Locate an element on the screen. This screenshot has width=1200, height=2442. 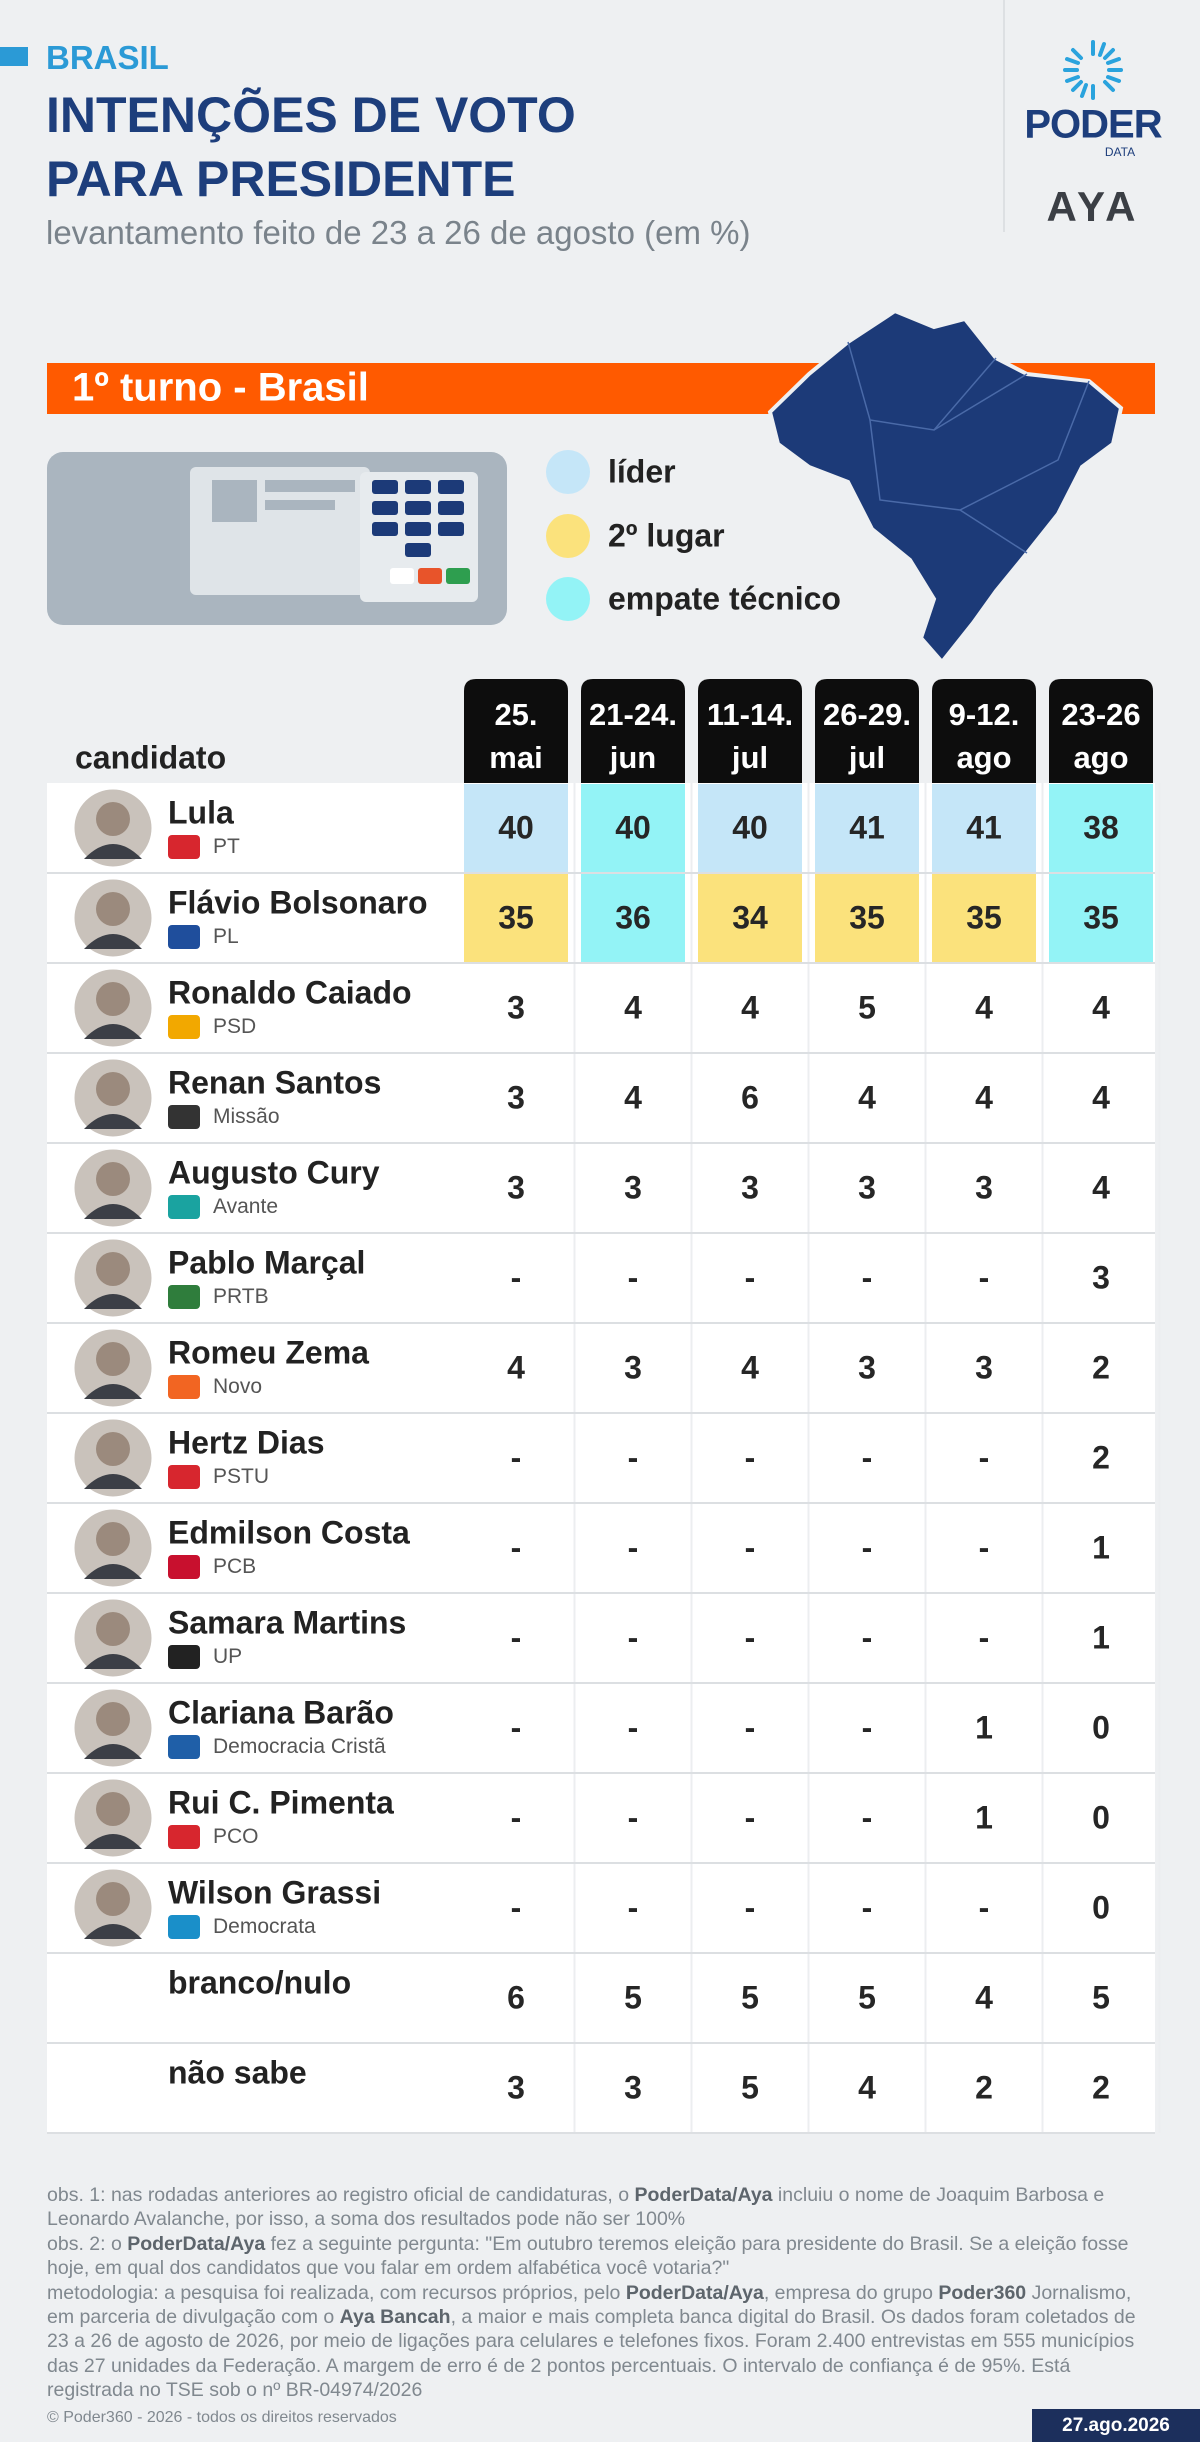
cell-value: 41 is located at coordinates (867, 827).